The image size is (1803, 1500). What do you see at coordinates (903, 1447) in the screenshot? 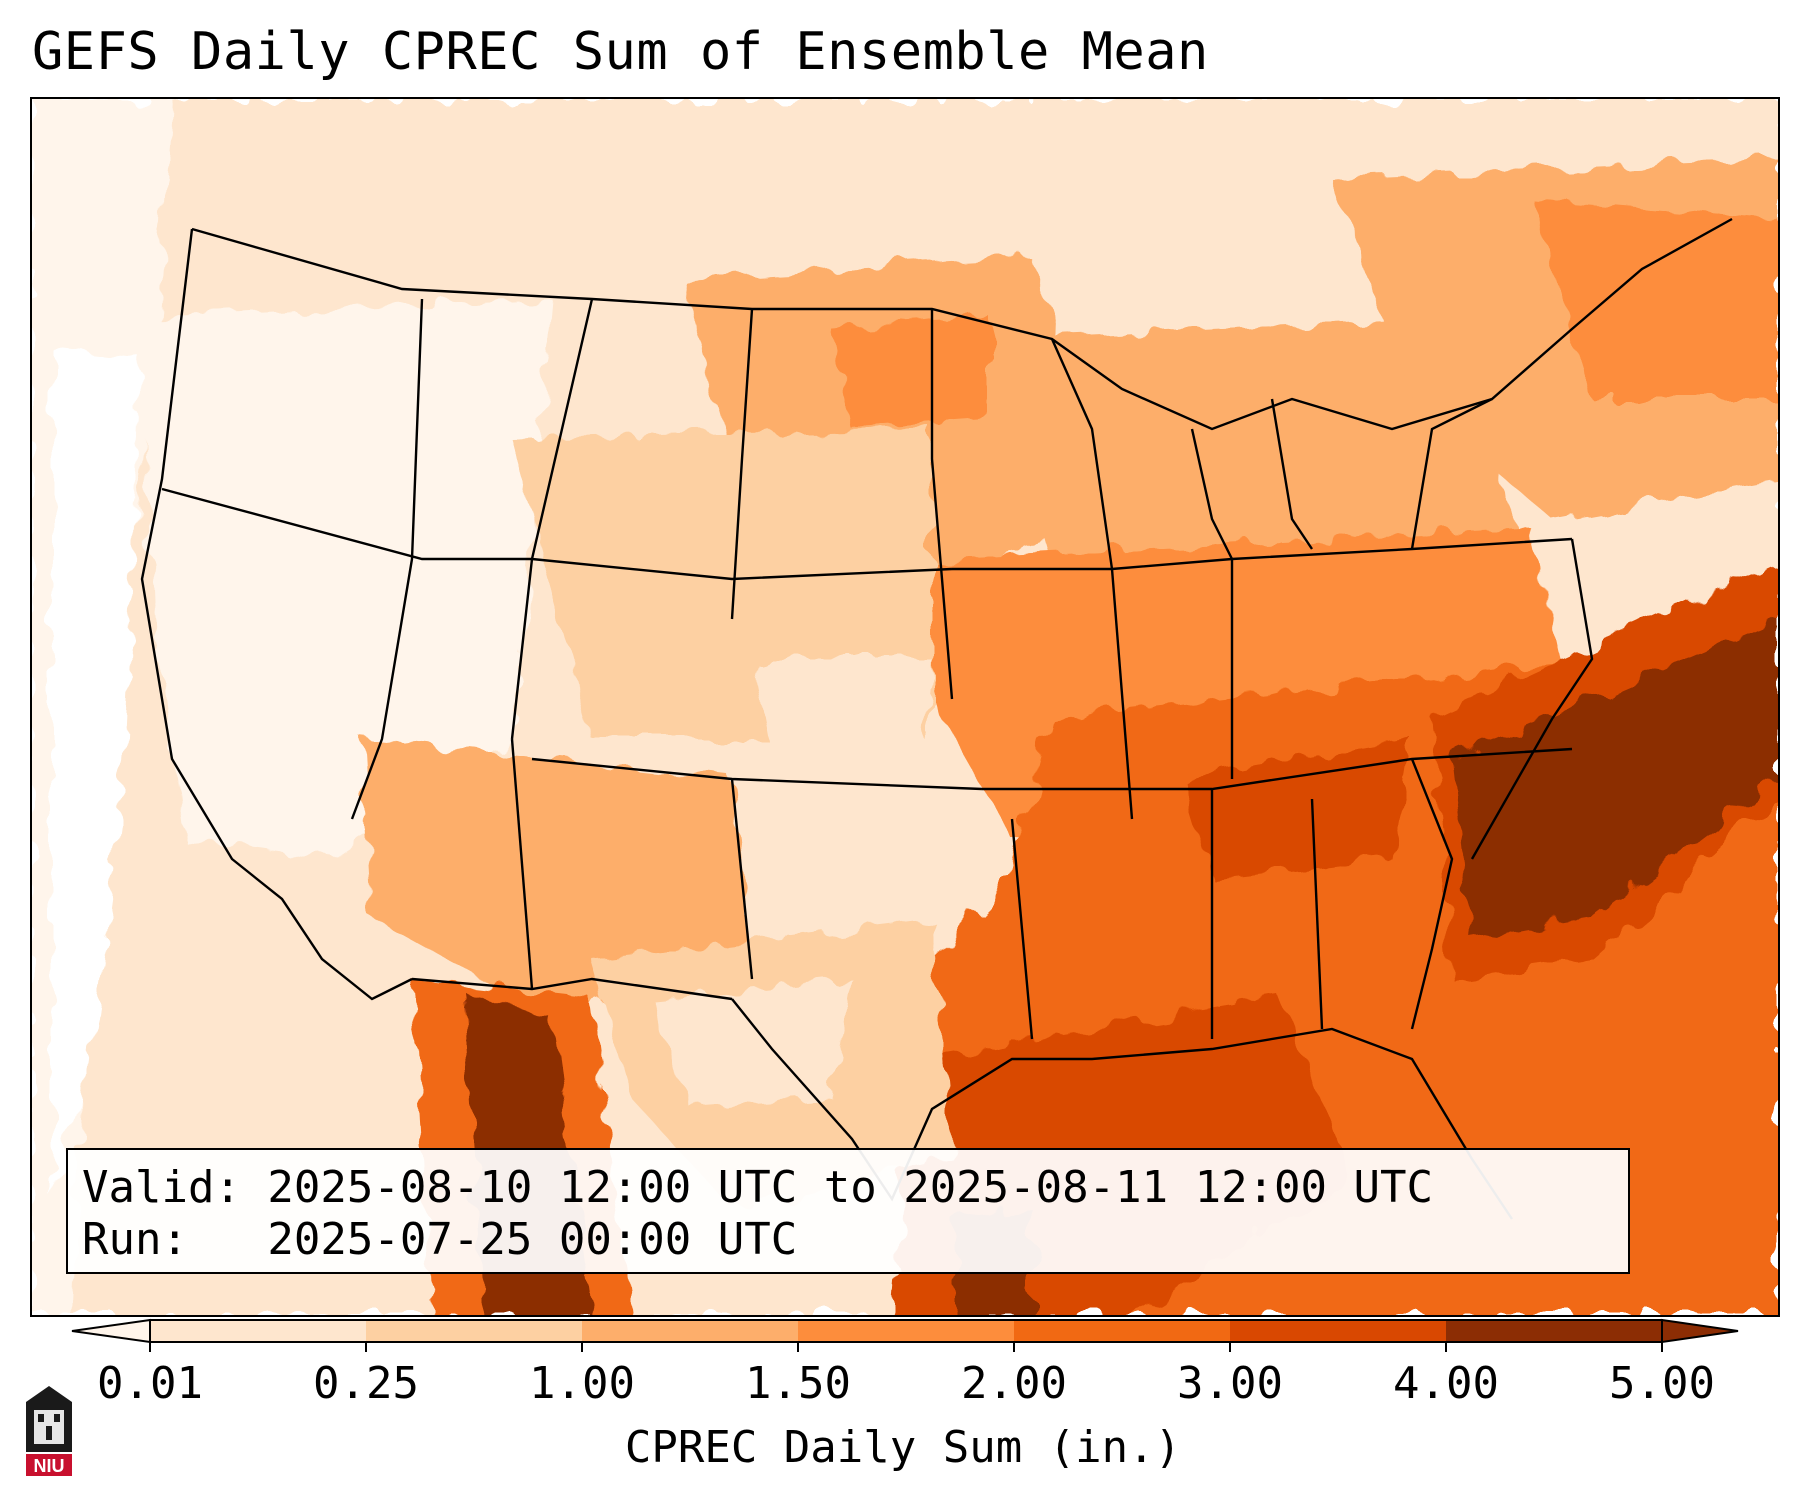
I see `colorbar-axis-label: CPREC Daily Sum (in.)` at bounding box center [903, 1447].